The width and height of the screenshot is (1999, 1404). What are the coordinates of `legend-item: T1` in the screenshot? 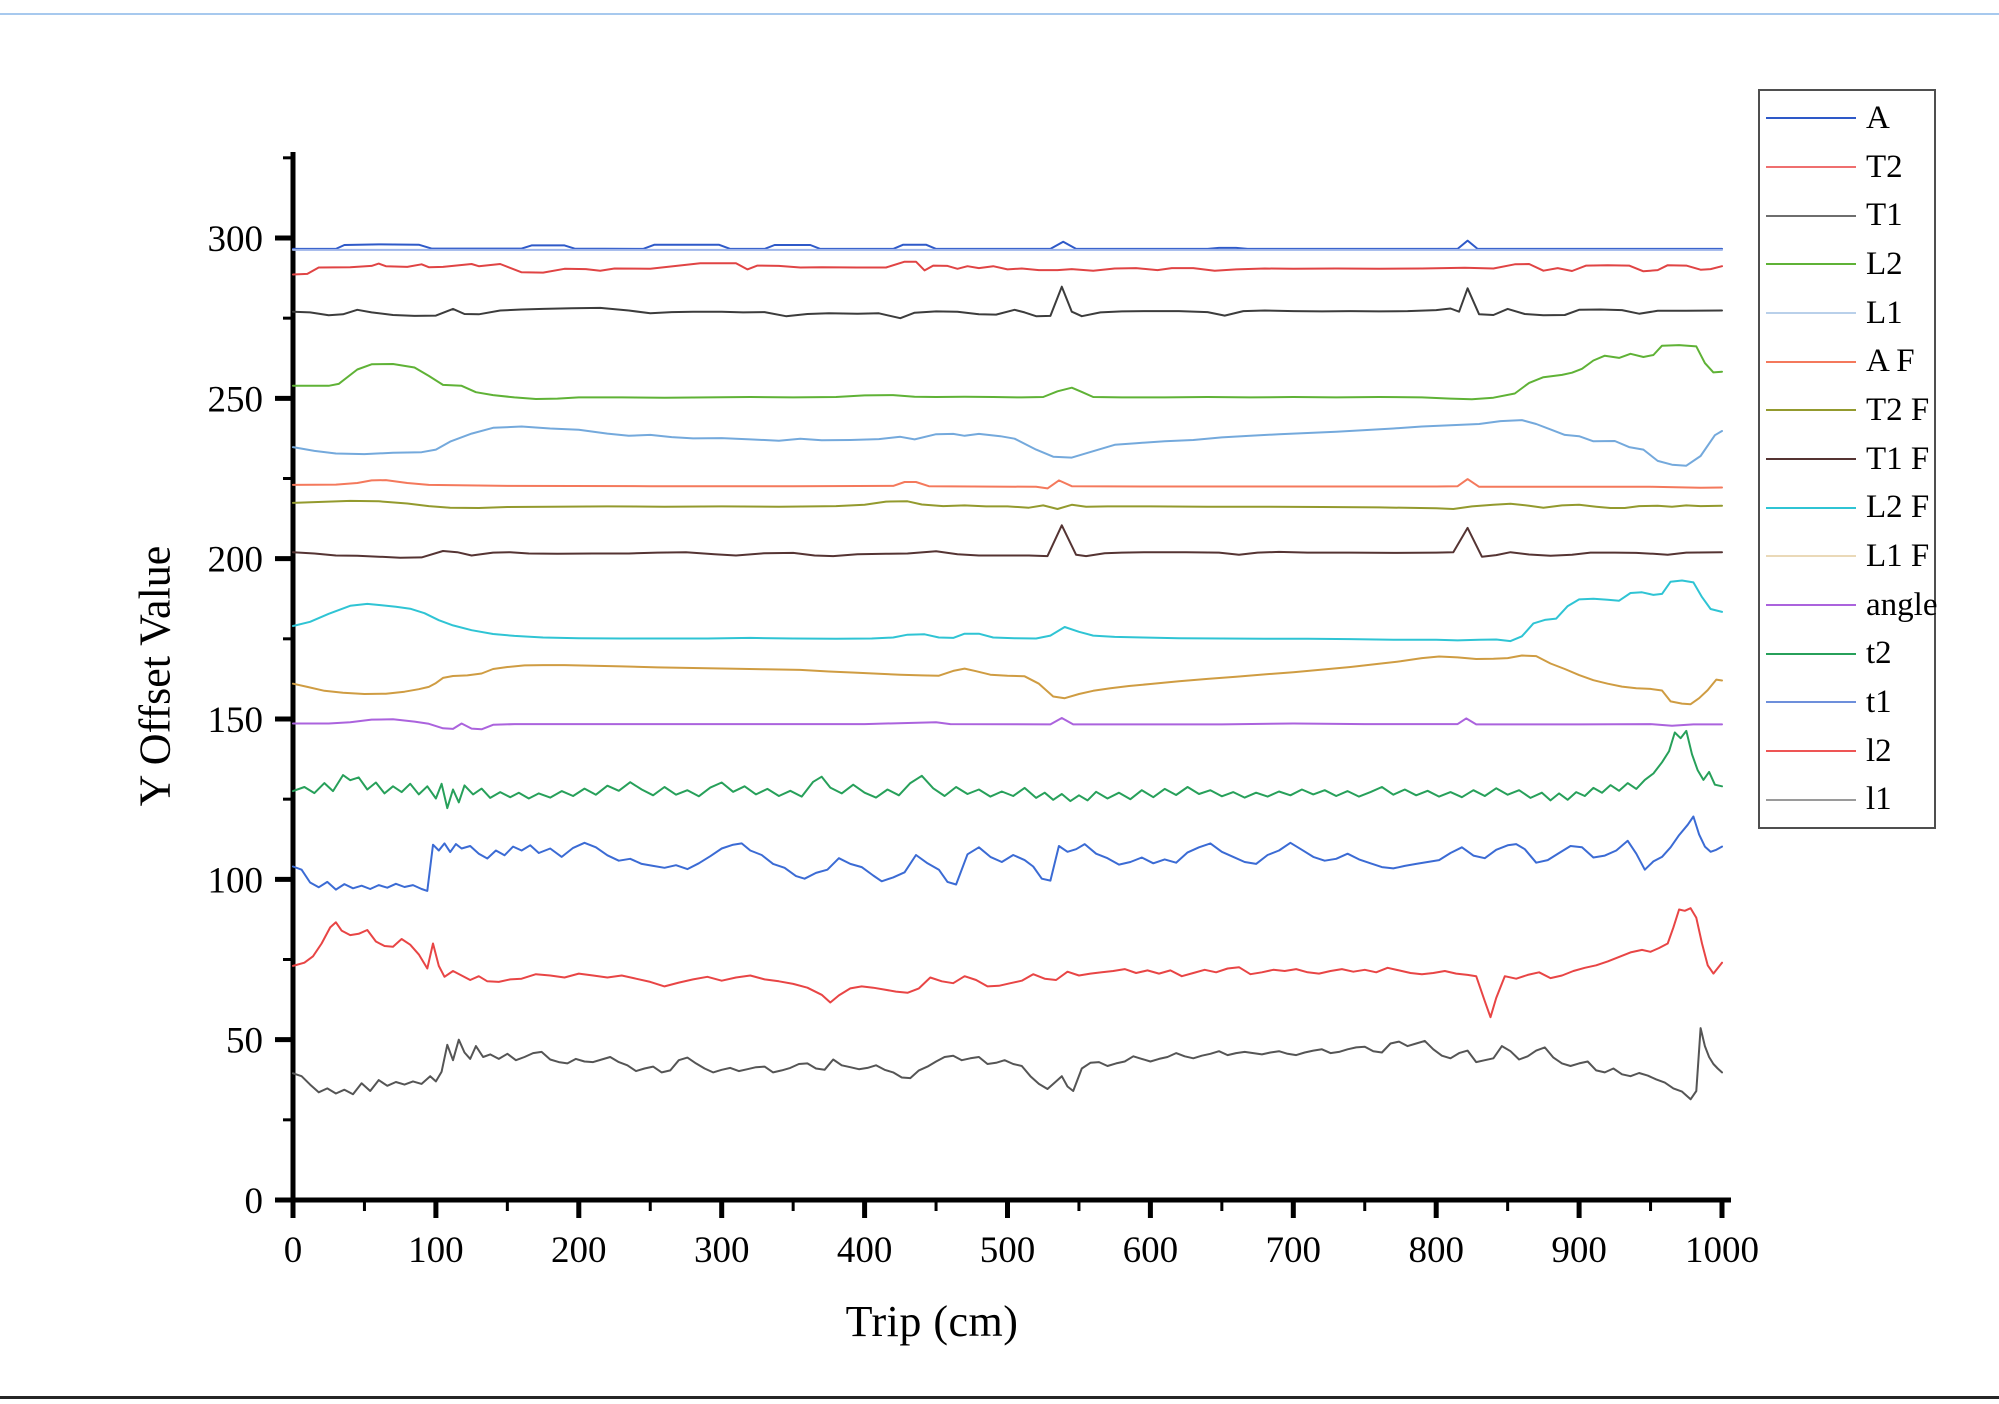 It's located at (1847, 215).